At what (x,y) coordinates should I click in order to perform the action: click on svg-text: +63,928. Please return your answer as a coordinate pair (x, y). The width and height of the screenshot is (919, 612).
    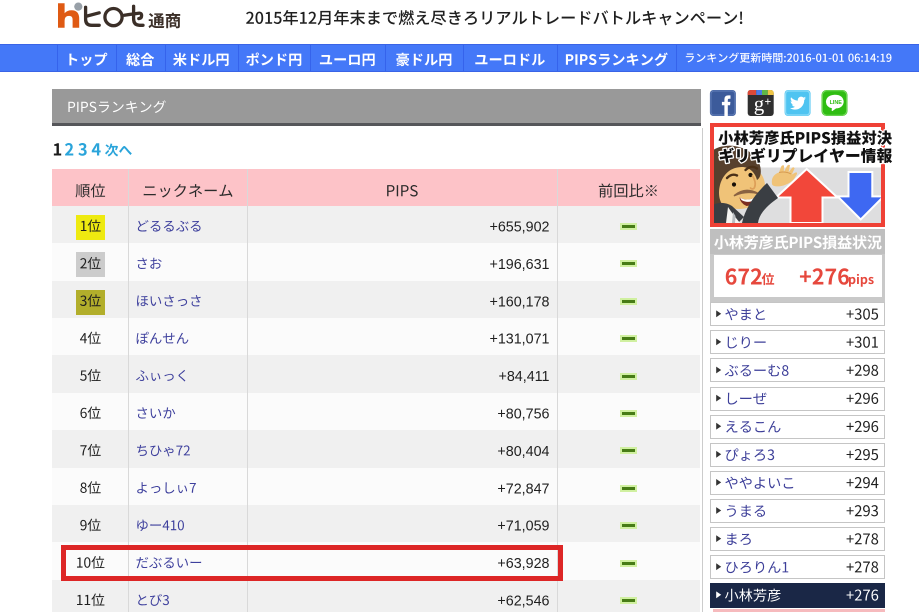
    Looking at the image, I should click on (523, 564).